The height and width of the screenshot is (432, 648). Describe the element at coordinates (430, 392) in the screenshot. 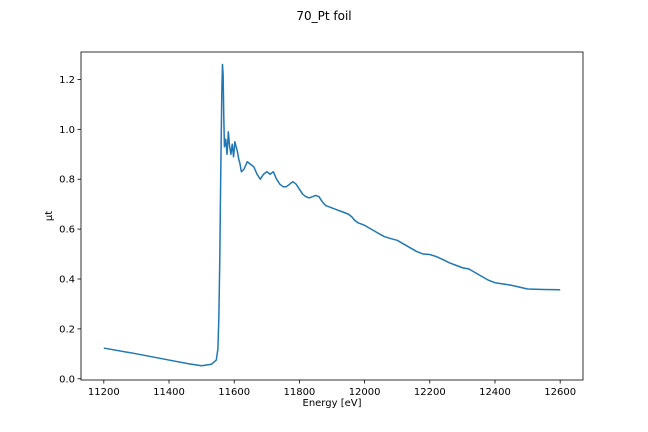

I see `x-tick-label: 12200` at that location.